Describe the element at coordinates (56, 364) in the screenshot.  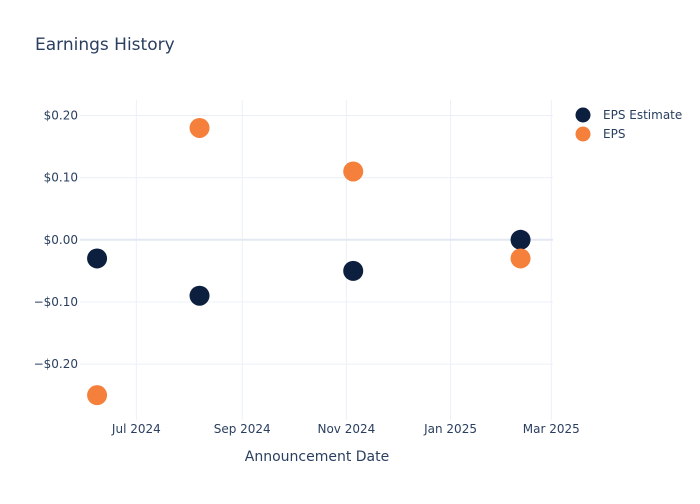
I see `y-tick-label: −$0.20` at that location.